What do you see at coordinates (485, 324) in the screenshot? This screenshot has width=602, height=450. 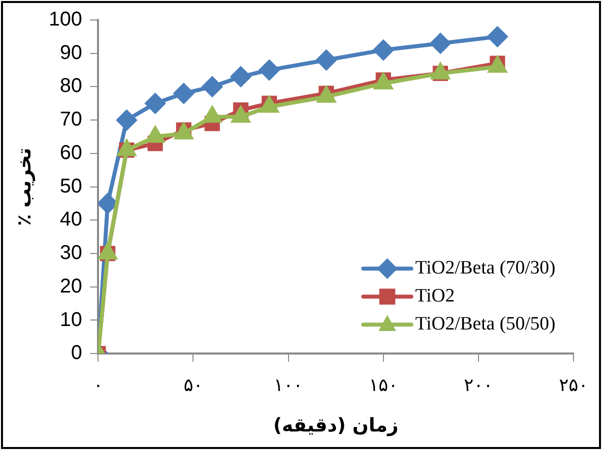 I see `legend-label: TiO2/Beta (50/50)` at bounding box center [485, 324].